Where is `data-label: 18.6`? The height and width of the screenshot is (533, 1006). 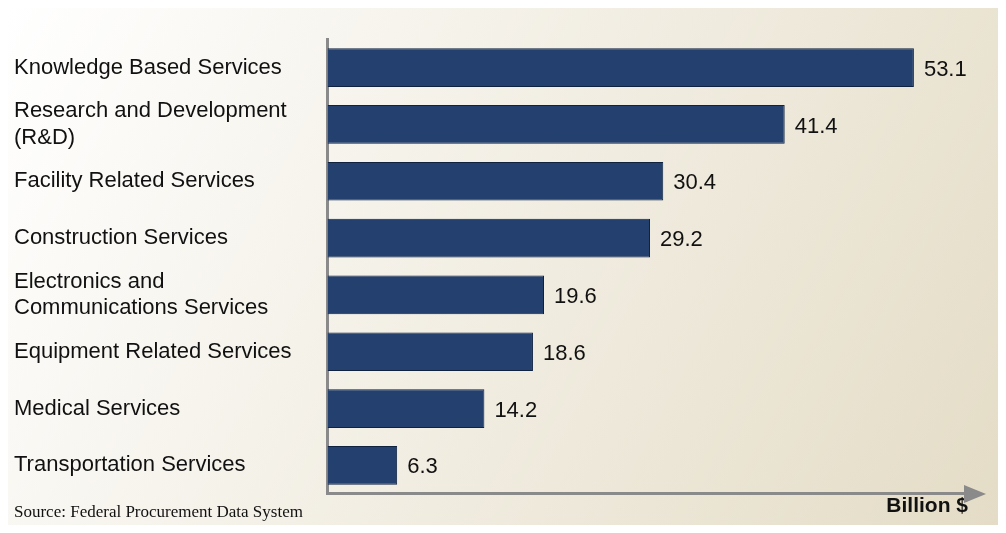
data-label: 18.6 is located at coordinates (564, 352).